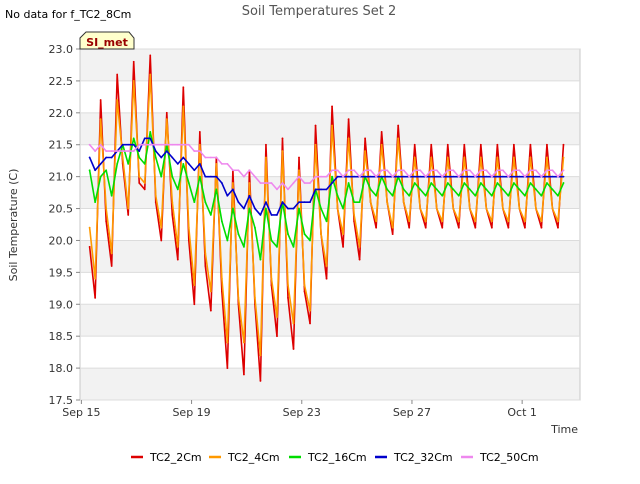  What do you see at coordinates (61, 240) in the screenshot?
I see `y-tick-label: 20.0` at bounding box center [61, 240].